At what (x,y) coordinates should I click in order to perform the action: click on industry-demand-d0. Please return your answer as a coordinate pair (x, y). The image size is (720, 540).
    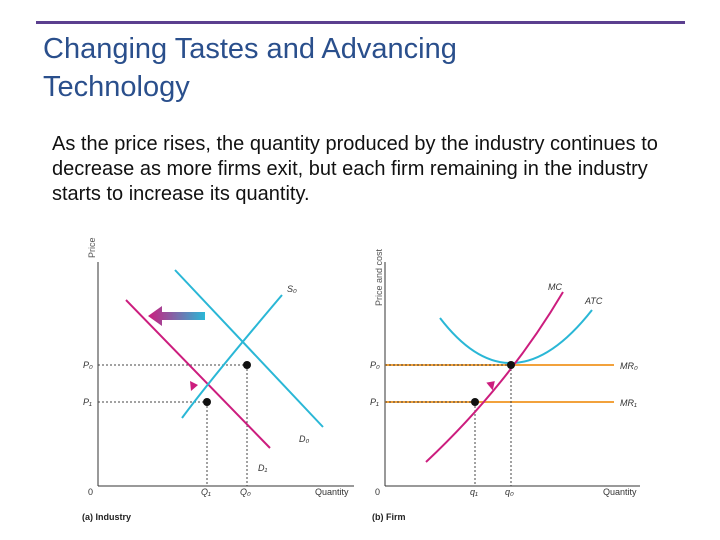
    Looking at the image, I should click on (249, 348).